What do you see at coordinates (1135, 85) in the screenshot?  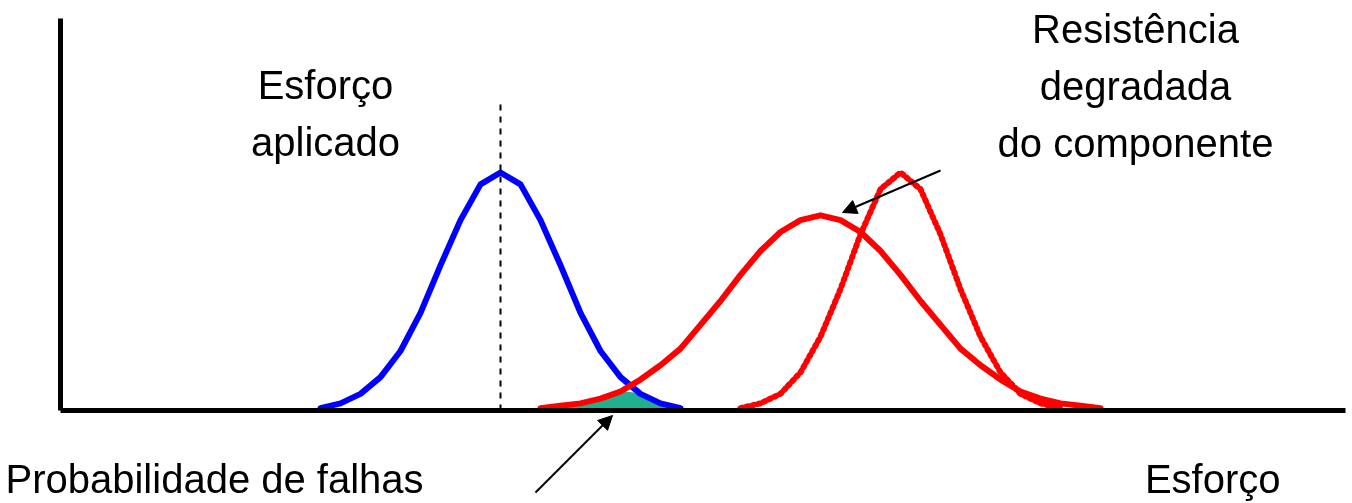 I see `text: Resistência degradada do componente` at bounding box center [1135, 85].